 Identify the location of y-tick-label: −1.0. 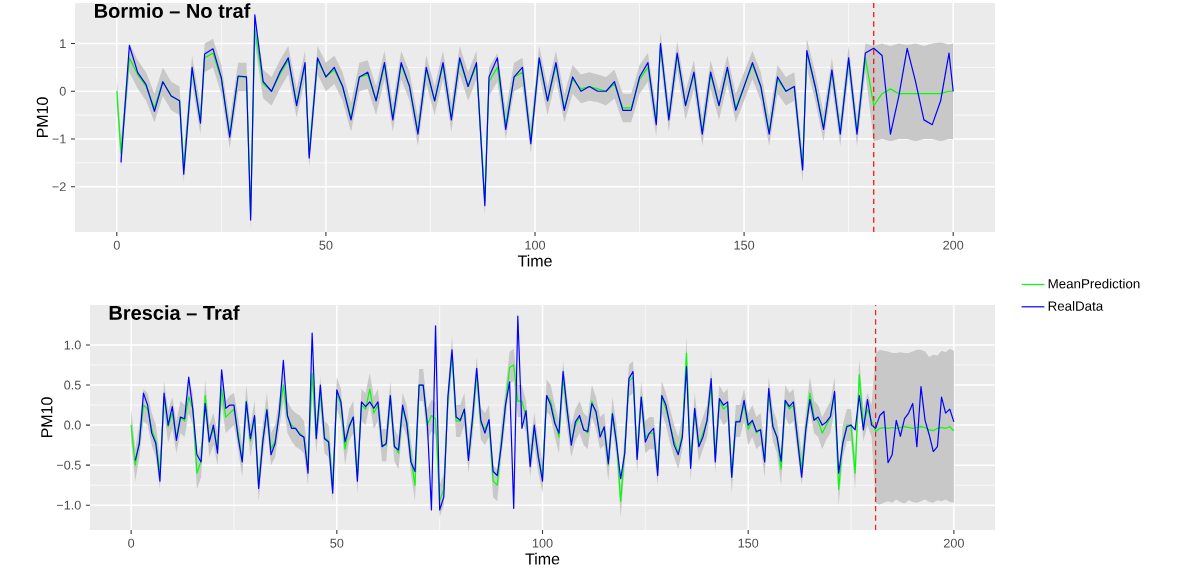
(68, 505).